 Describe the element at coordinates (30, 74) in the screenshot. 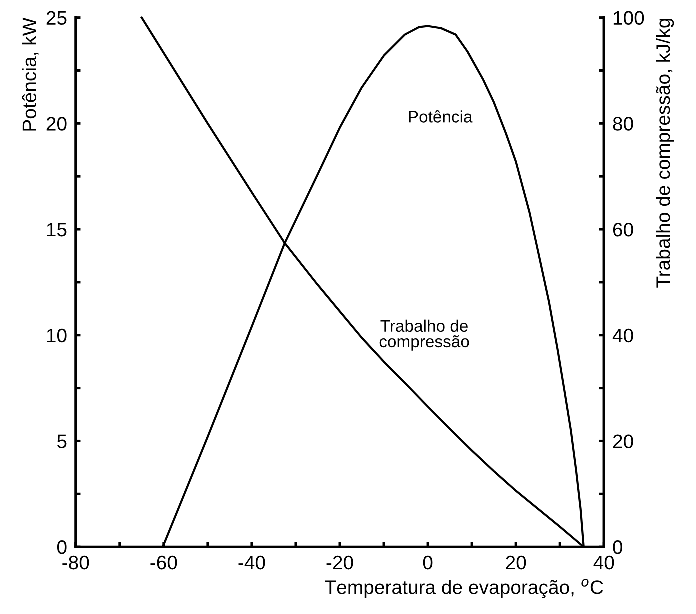

I see `y-axis-title: Potência, kW` at that location.